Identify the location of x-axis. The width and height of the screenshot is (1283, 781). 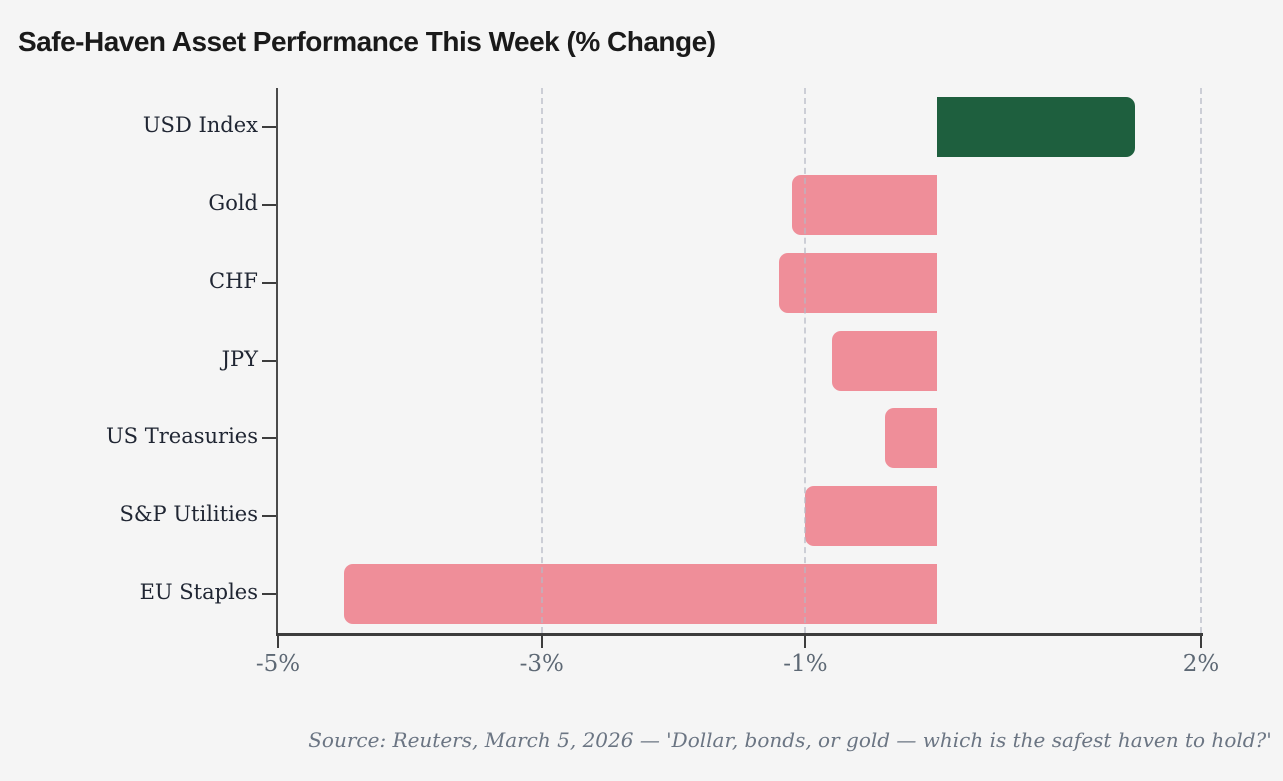
(739, 634).